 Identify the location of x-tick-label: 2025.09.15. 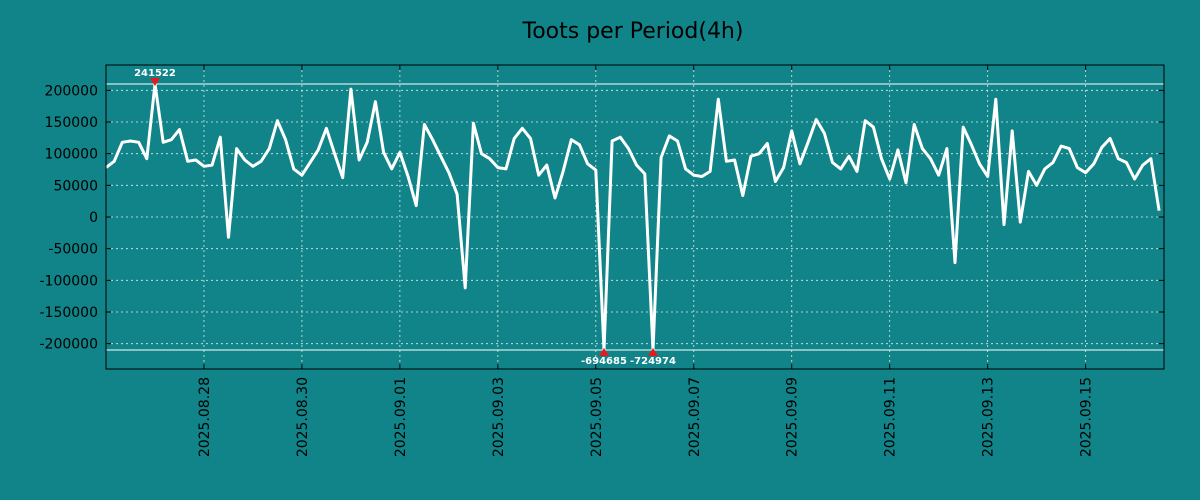
(1087, 417).